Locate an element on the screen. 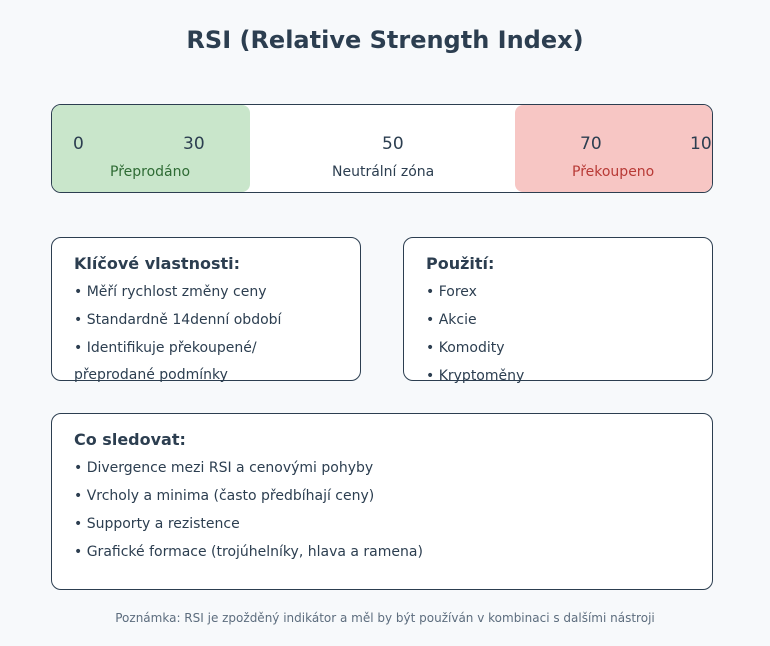 The height and width of the screenshot is (646, 770). list-item: • Divergence mezi RSI a cenovými pohyby is located at coordinates (224, 468).